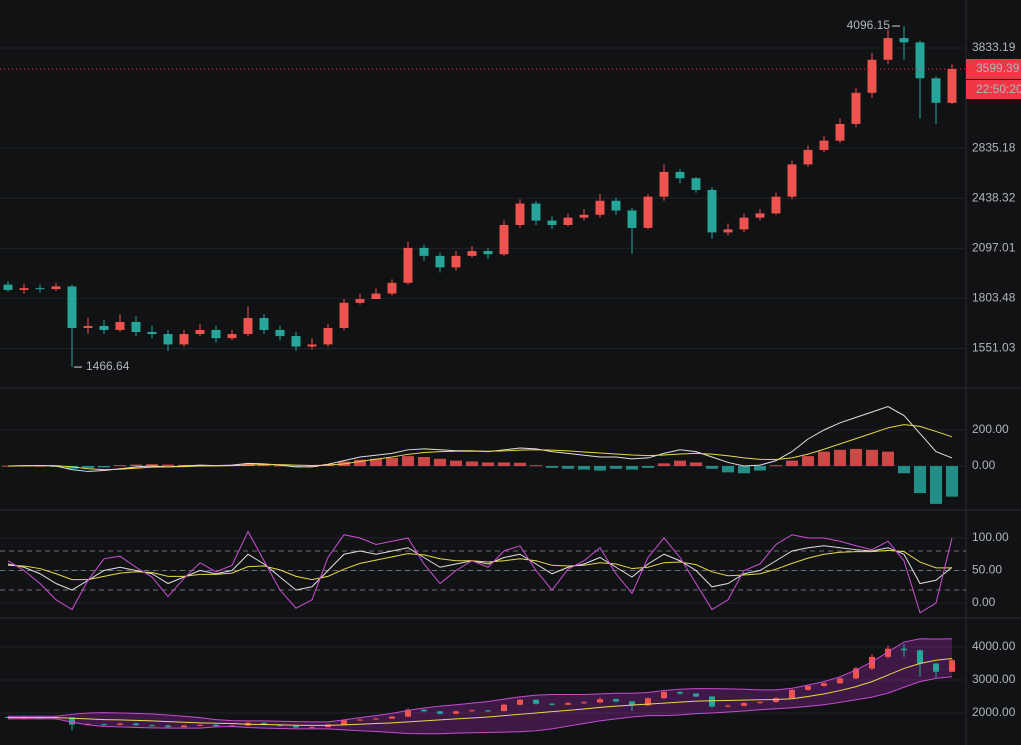 This screenshot has height=745, width=1021. What do you see at coordinates (994, 679) in the screenshot?
I see `y-tick-label: 3000.00` at bounding box center [994, 679].